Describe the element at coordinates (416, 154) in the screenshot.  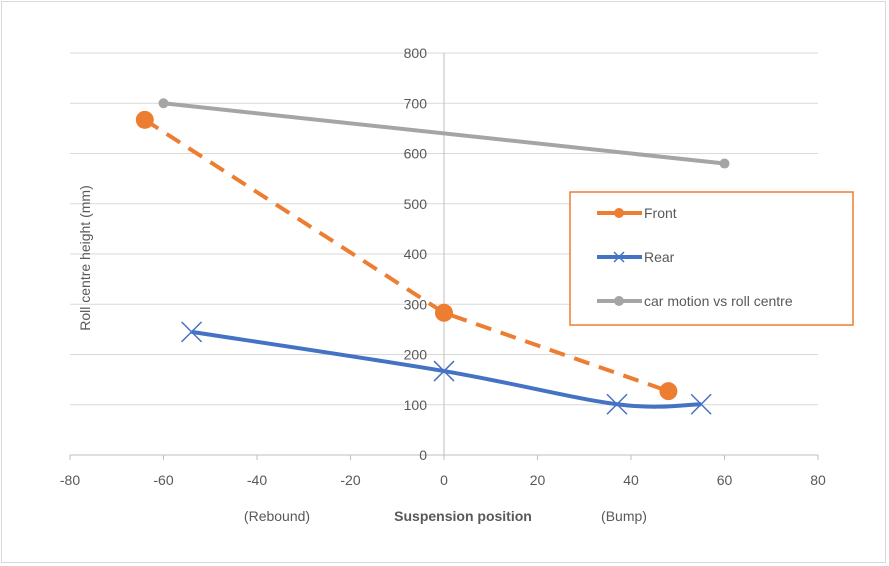
I see `y-tick-label: 600` at that location.